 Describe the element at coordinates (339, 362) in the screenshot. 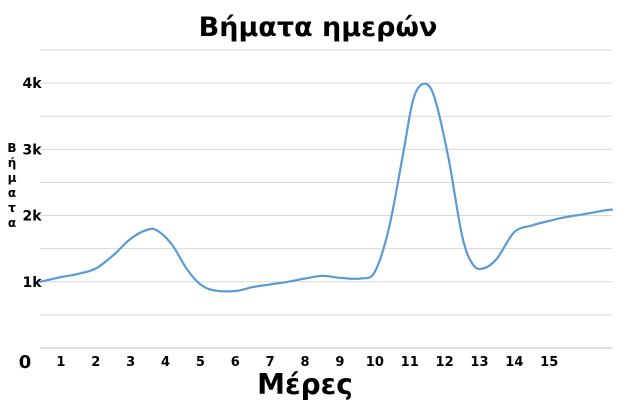

I see `x-tick-label: 9` at that location.